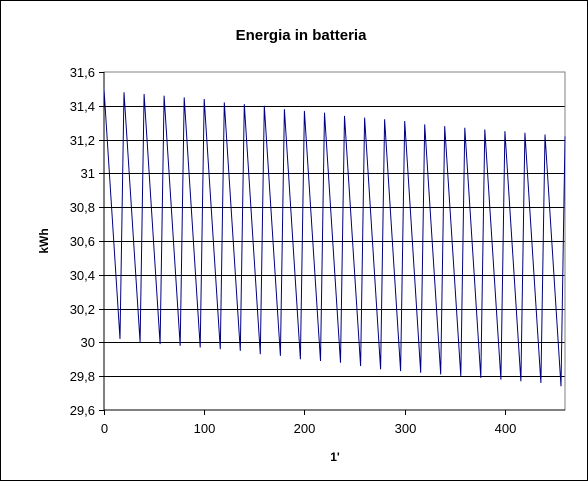 This screenshot has width=588, height=481. Describe the element at coordinates (82, 72) in the screenshot. I see `y-tick-label: 31,6` at that location.